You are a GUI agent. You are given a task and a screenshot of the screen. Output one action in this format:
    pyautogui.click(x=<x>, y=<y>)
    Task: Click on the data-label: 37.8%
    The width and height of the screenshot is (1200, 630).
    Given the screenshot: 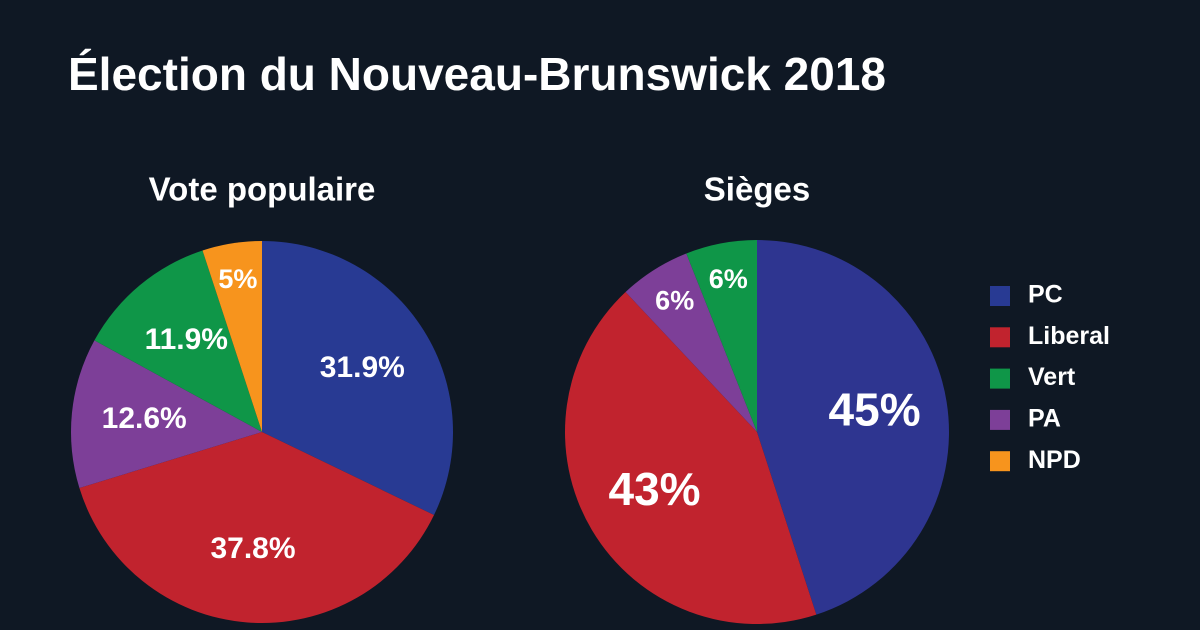 What is the action you would take?
    pyautogui.click(x=252, y=548)
    